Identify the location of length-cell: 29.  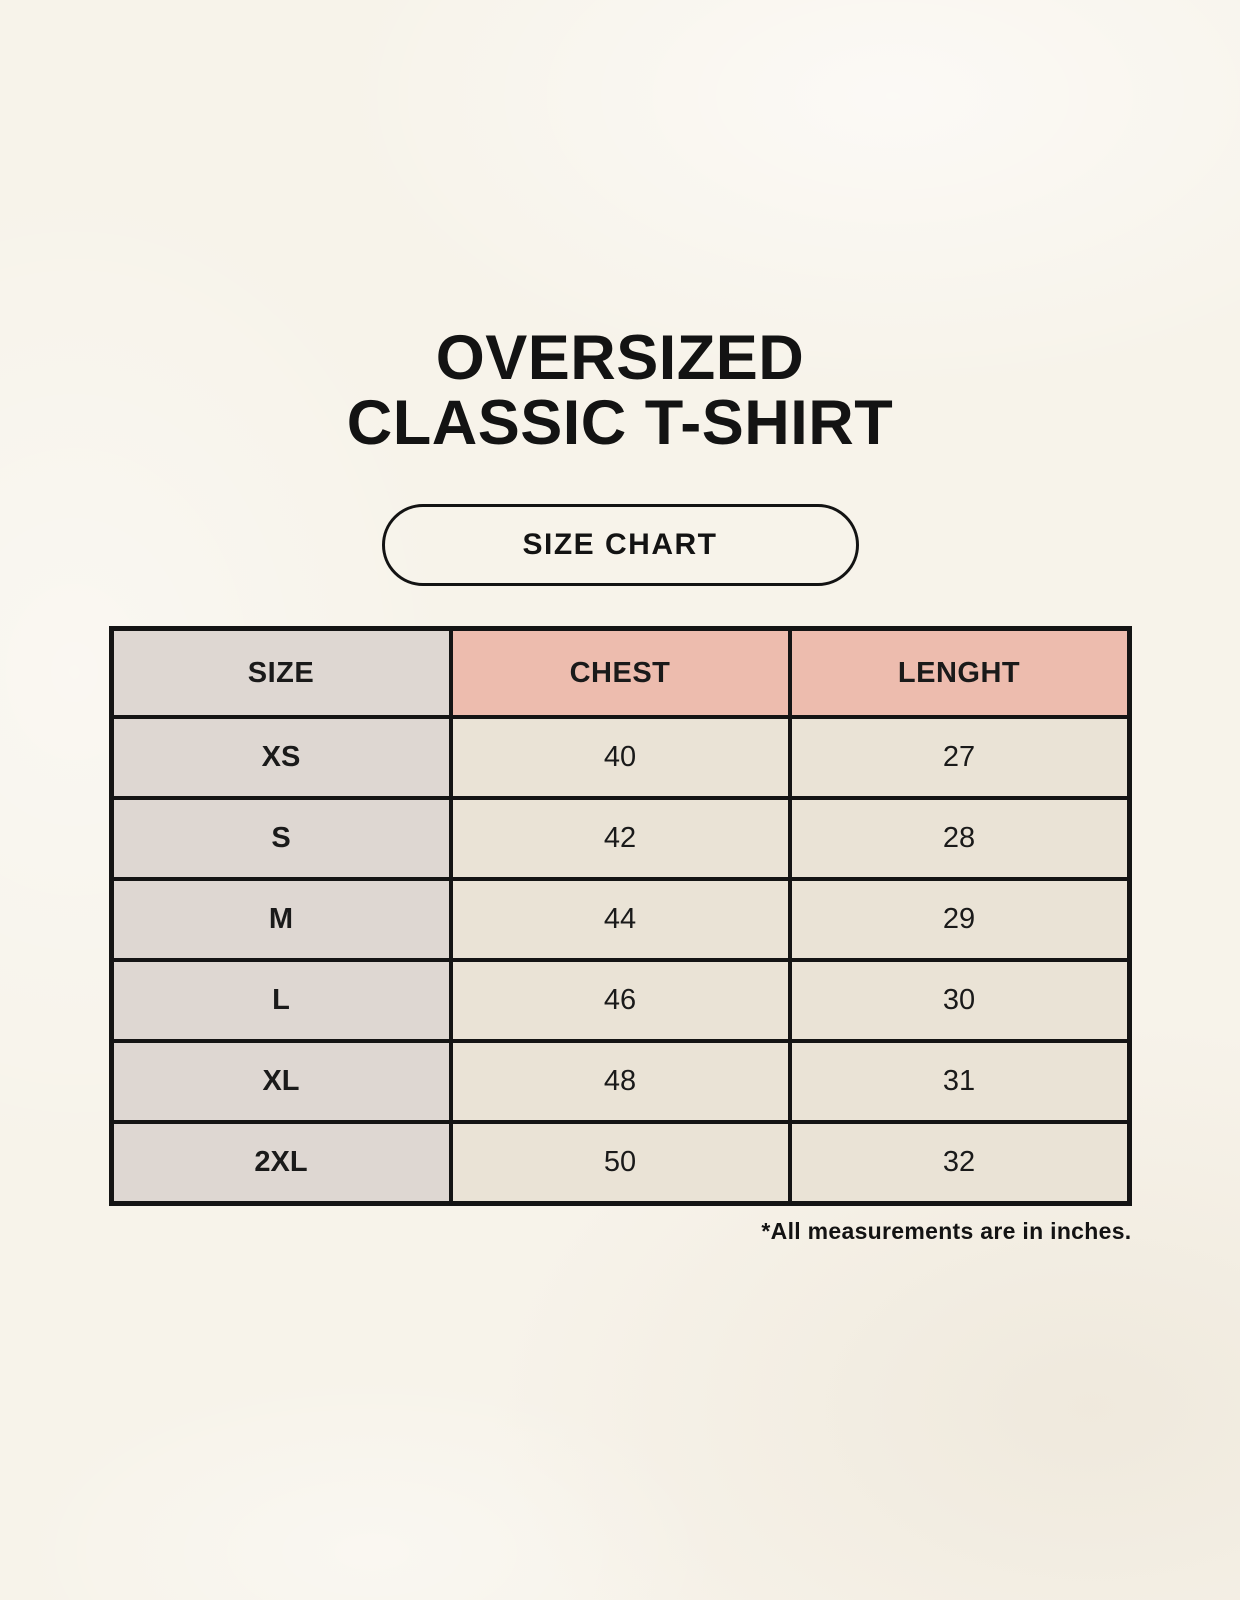
(959, 919).